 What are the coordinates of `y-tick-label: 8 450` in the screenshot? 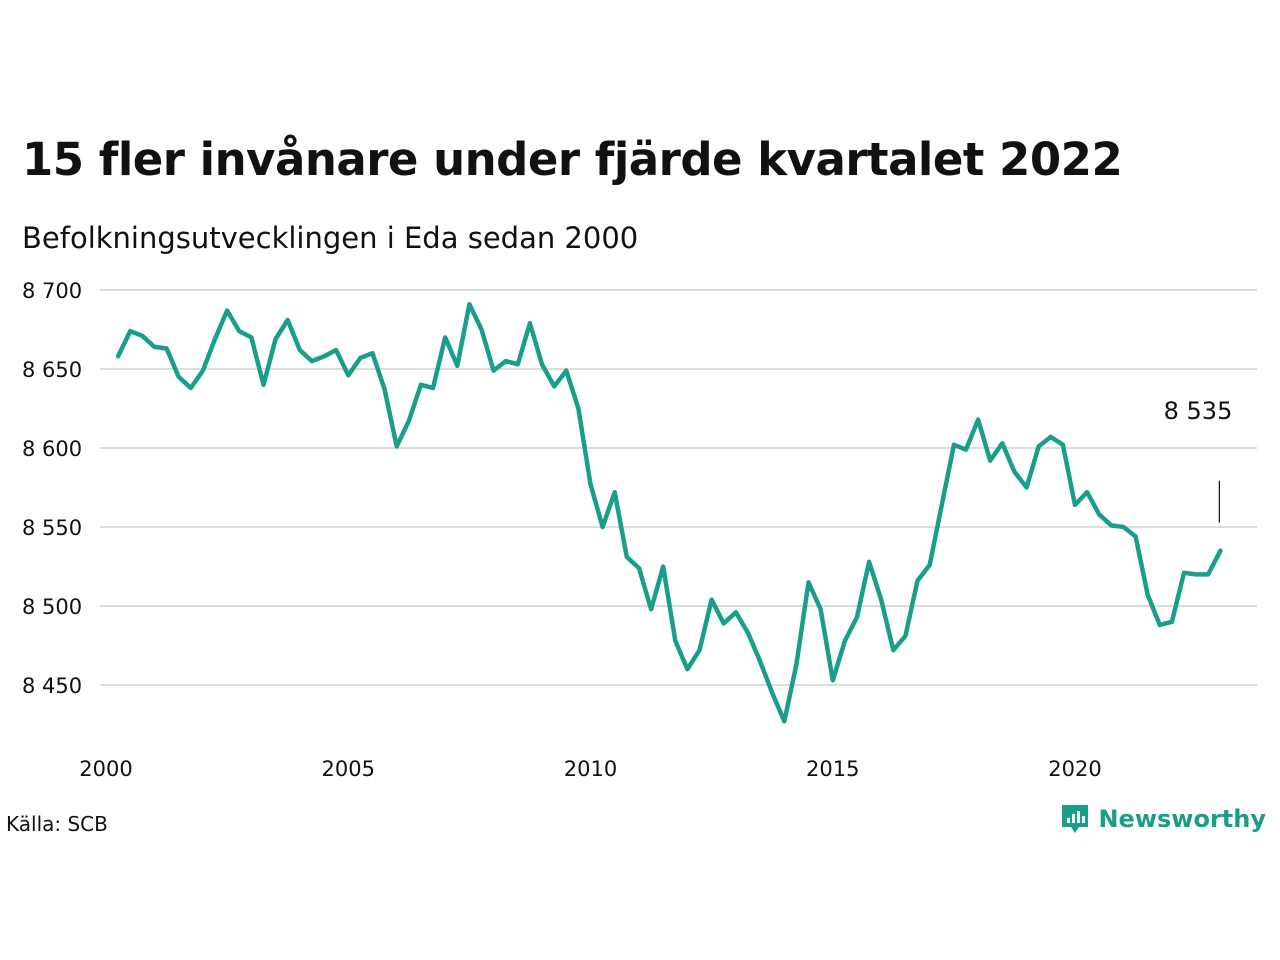 It's located at (52, 686).